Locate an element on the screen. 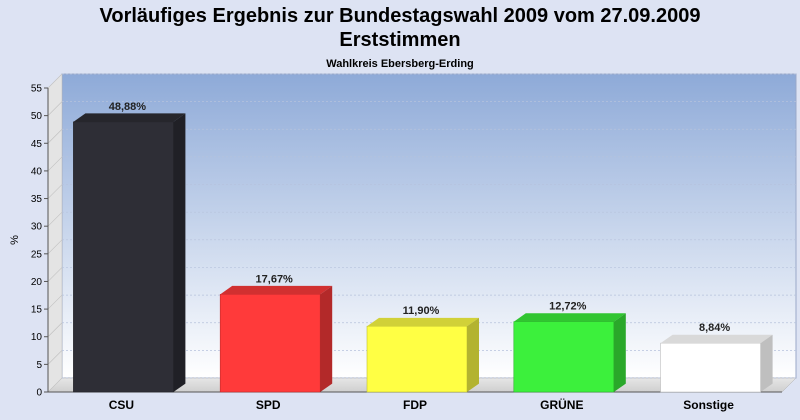 The image size is (800, 420). bar-grüne is located at coordinates (569, 353).